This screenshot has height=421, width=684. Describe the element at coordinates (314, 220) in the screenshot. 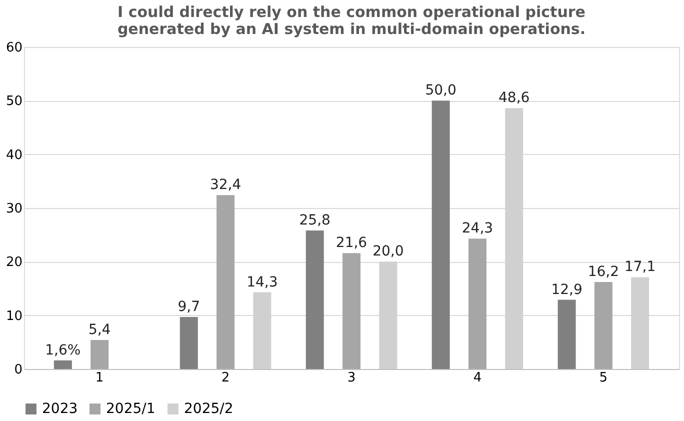

I see `data-label: 25,8` at that location.